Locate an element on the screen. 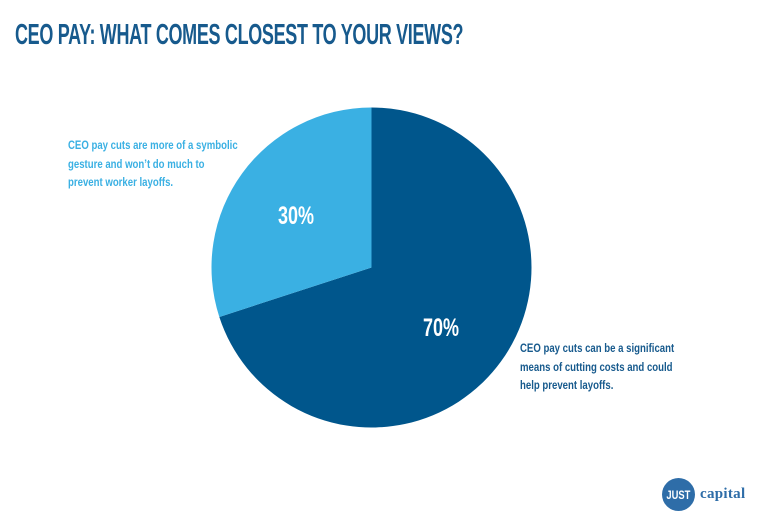 Image resolution: width=768 pixels, height=523 pixels. callout-line: CEO pay cuts are more of a symbolic is located at coordinates (153, 145).